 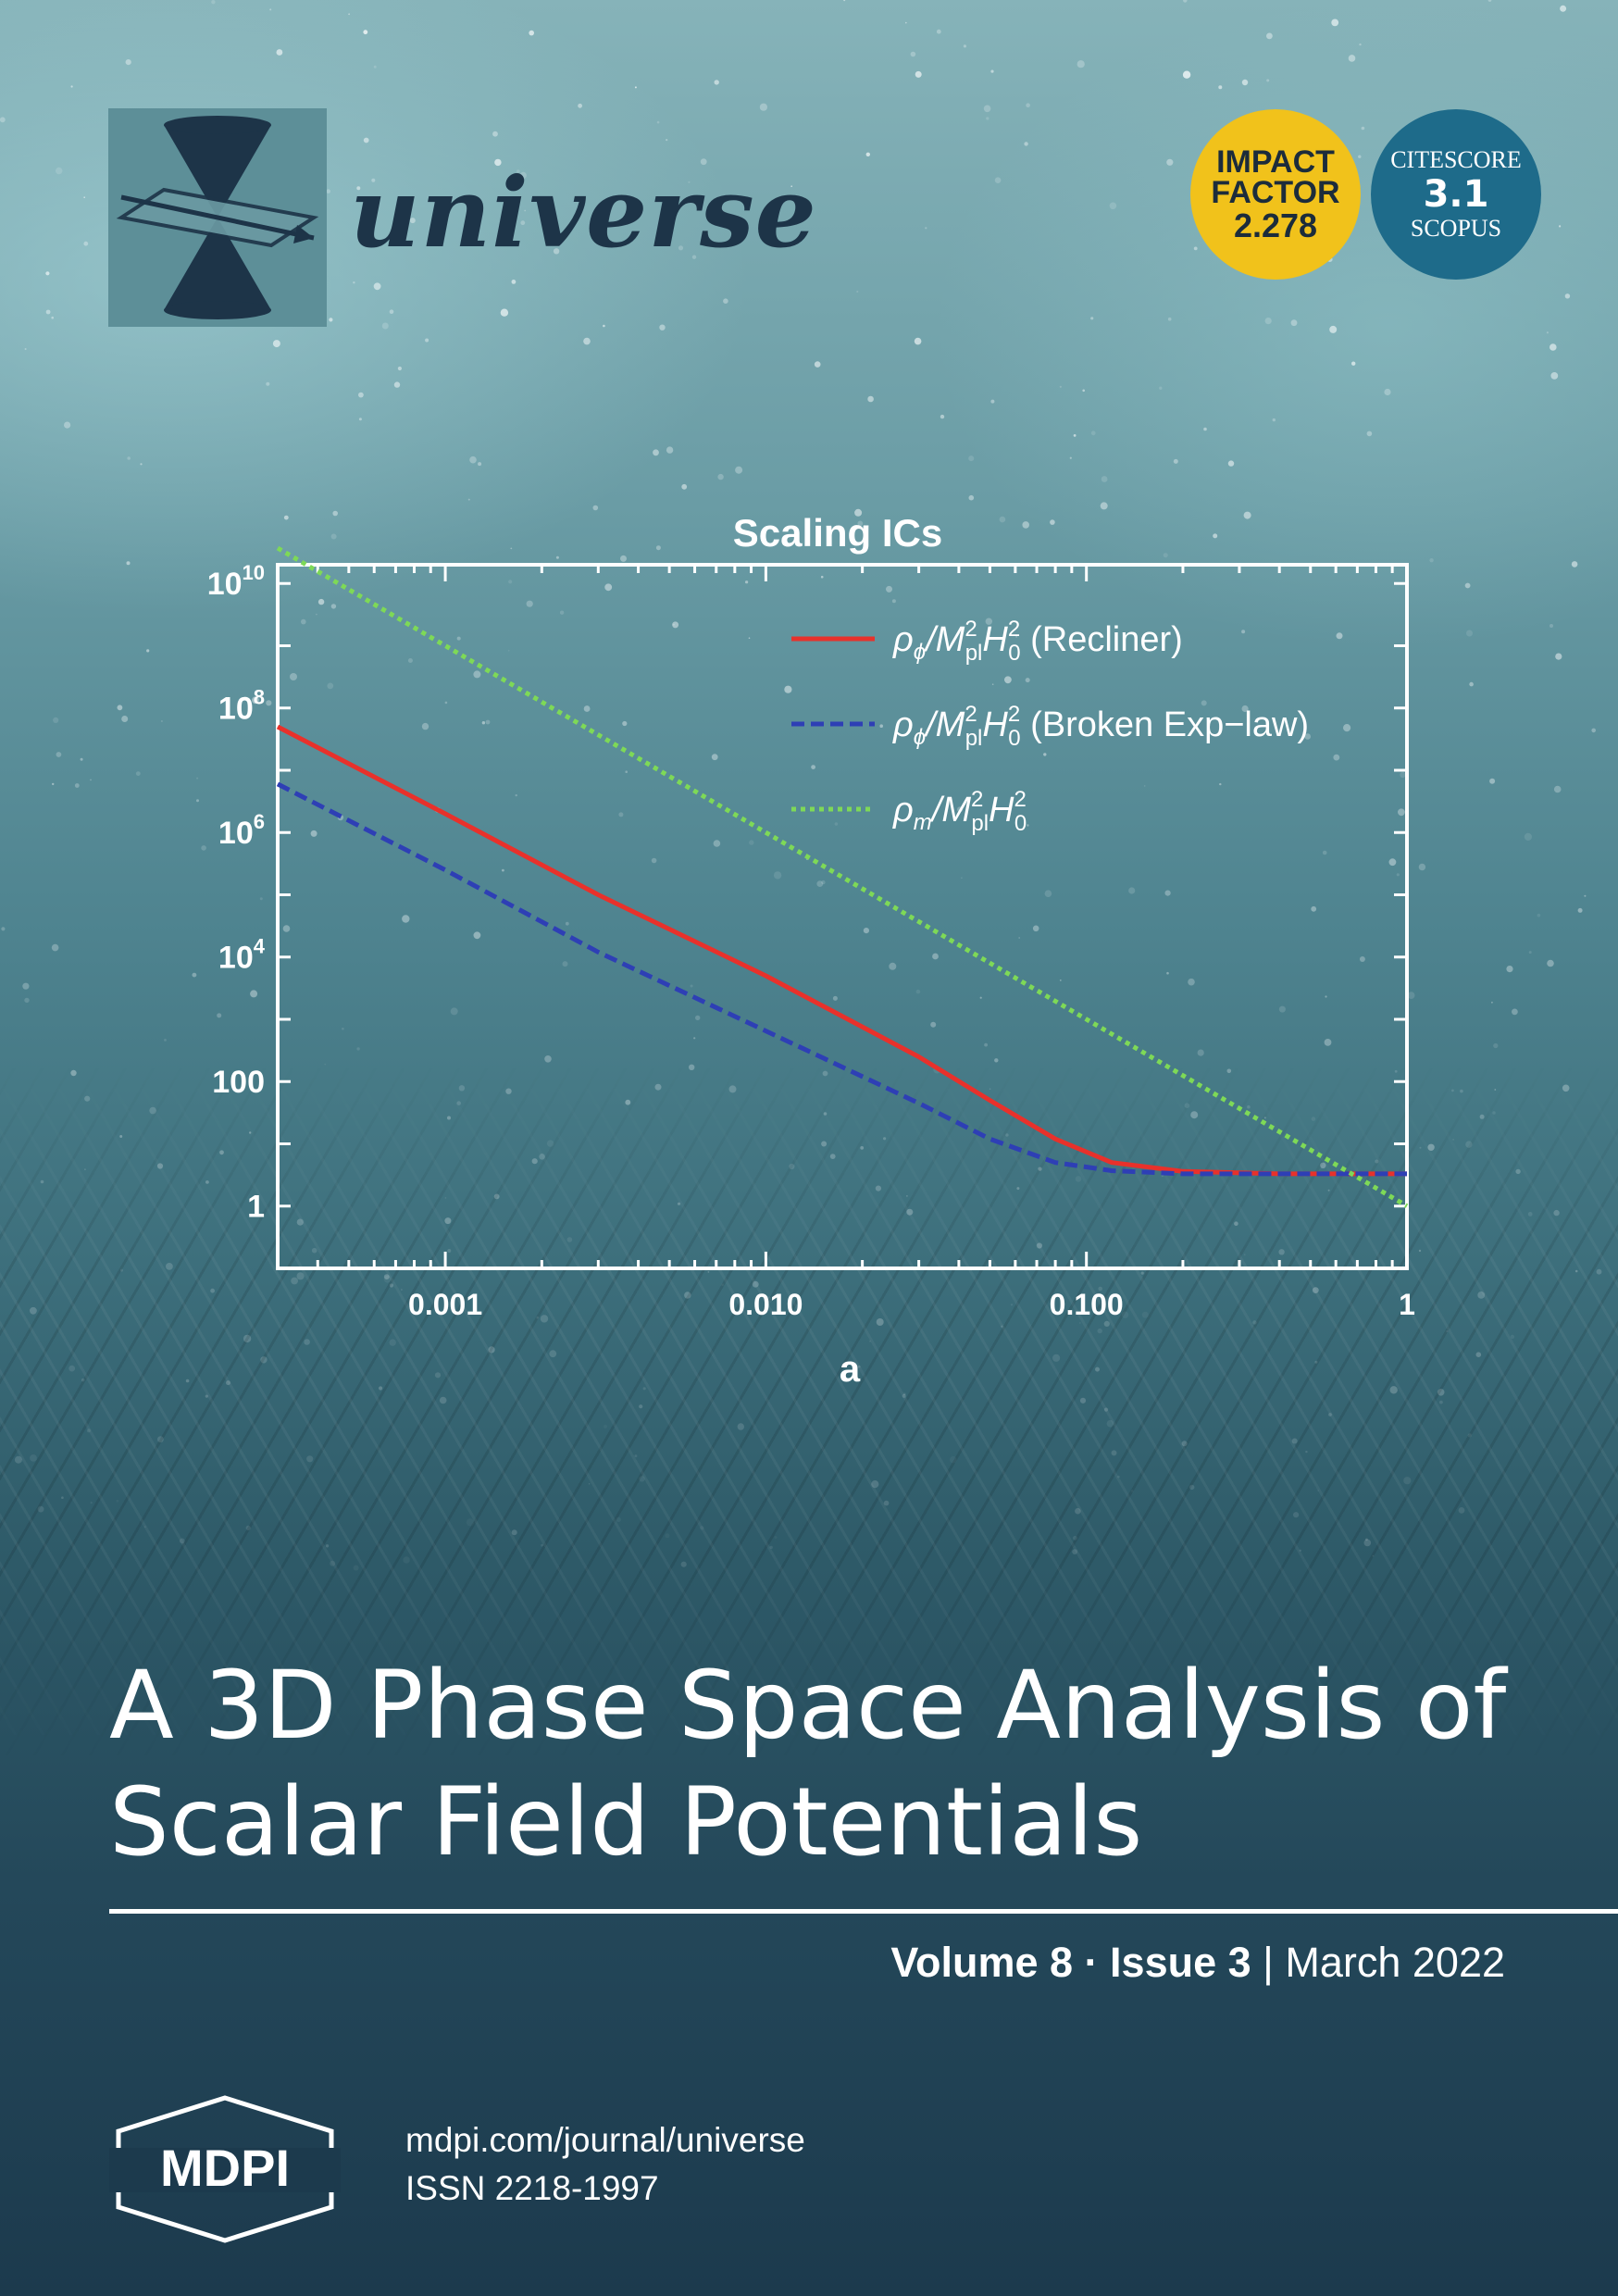 I want to click on x-tick-label: 1, so click(x=1407, y=1304).